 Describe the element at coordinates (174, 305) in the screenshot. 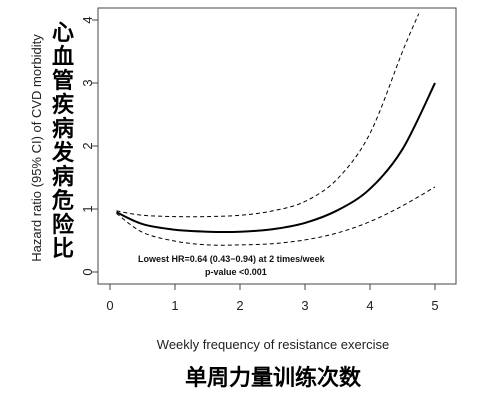

I see `x-tick-label: 1` at that location.